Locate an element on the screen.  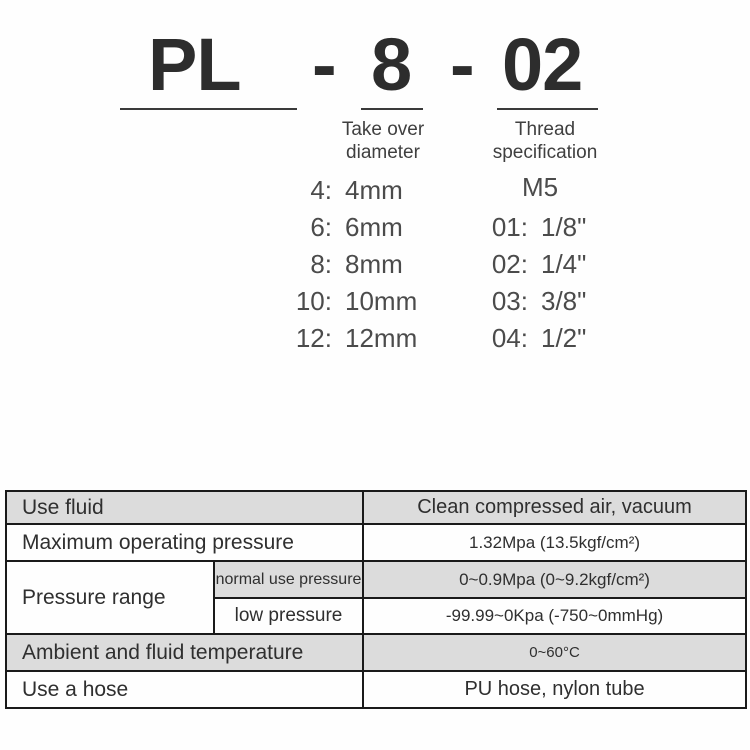
legend-item-key: 6: is located at coordinates (321, 227).